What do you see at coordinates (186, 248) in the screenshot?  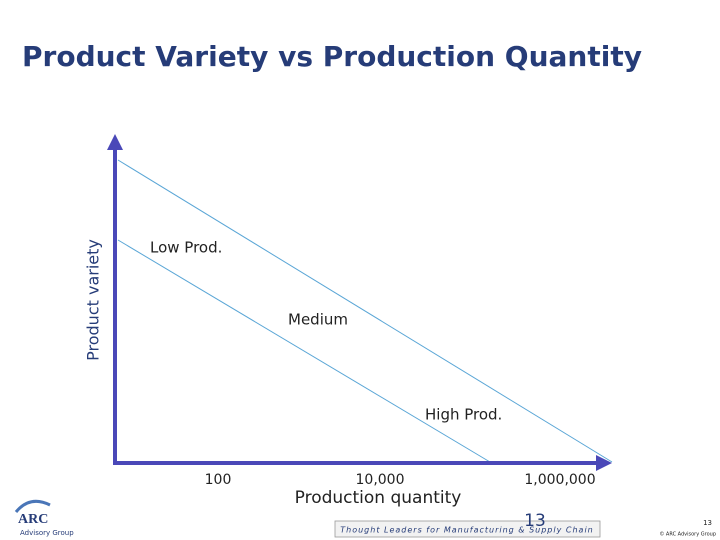 I see `region-label: Low Prod.` at bounding box center [186, 248].